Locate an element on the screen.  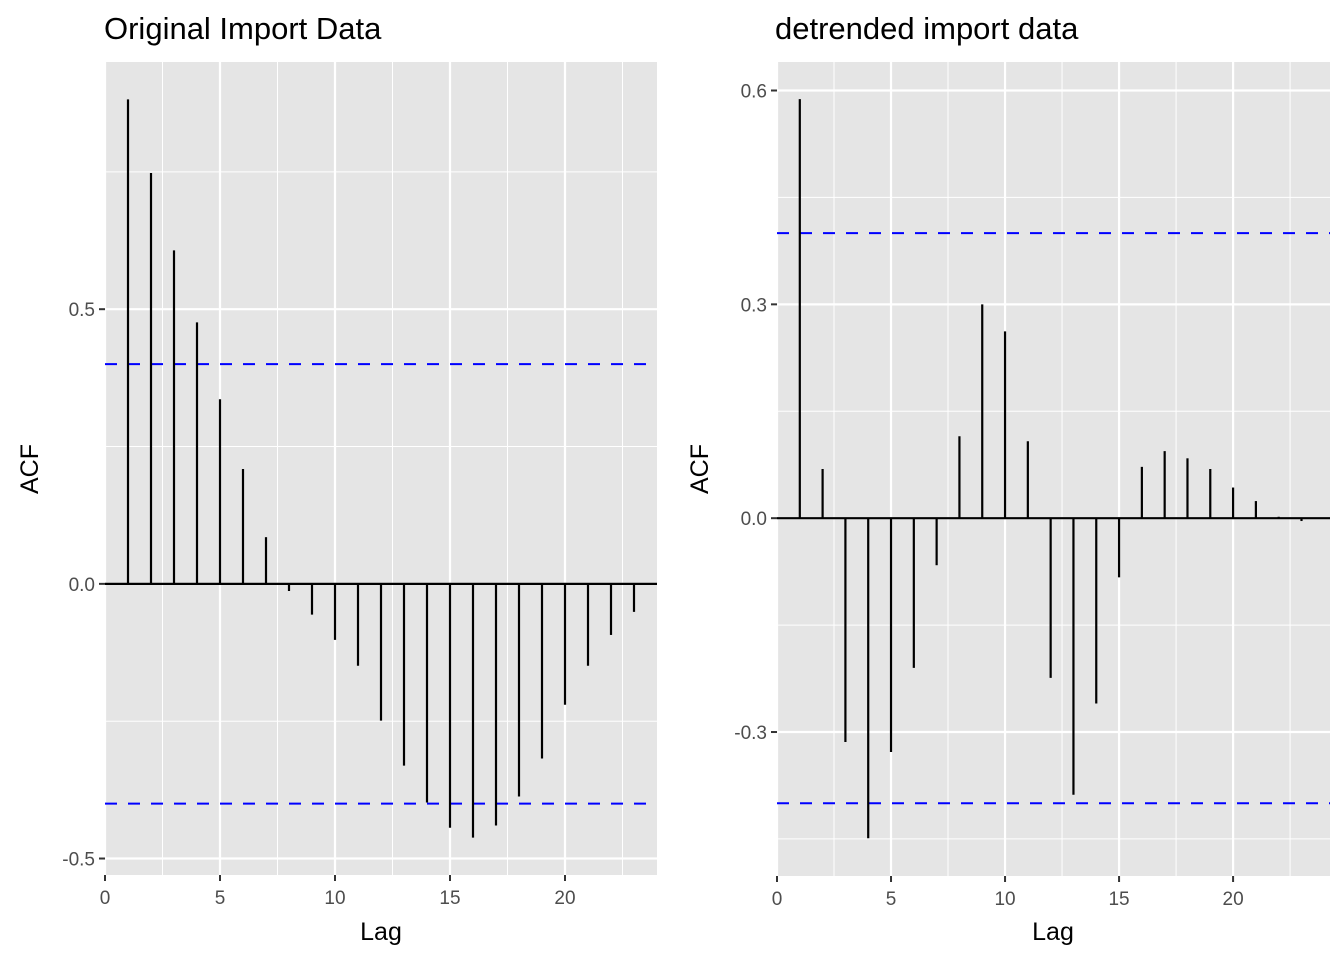
chart-title: Original Import Data is located at coordinates (243, 28).